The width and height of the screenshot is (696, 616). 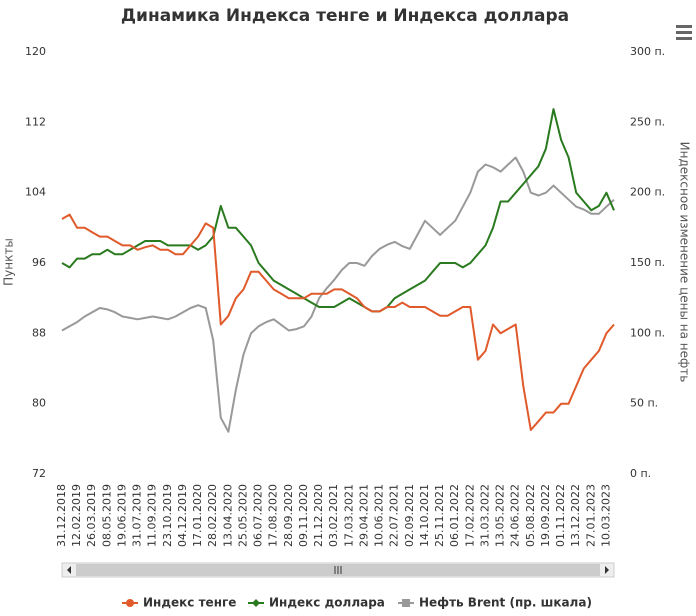 What do you see at coordinates (333, 515) in the screenshot?
I see `x-tick-label: 03.02.2021` at bounding box center [333, 515].